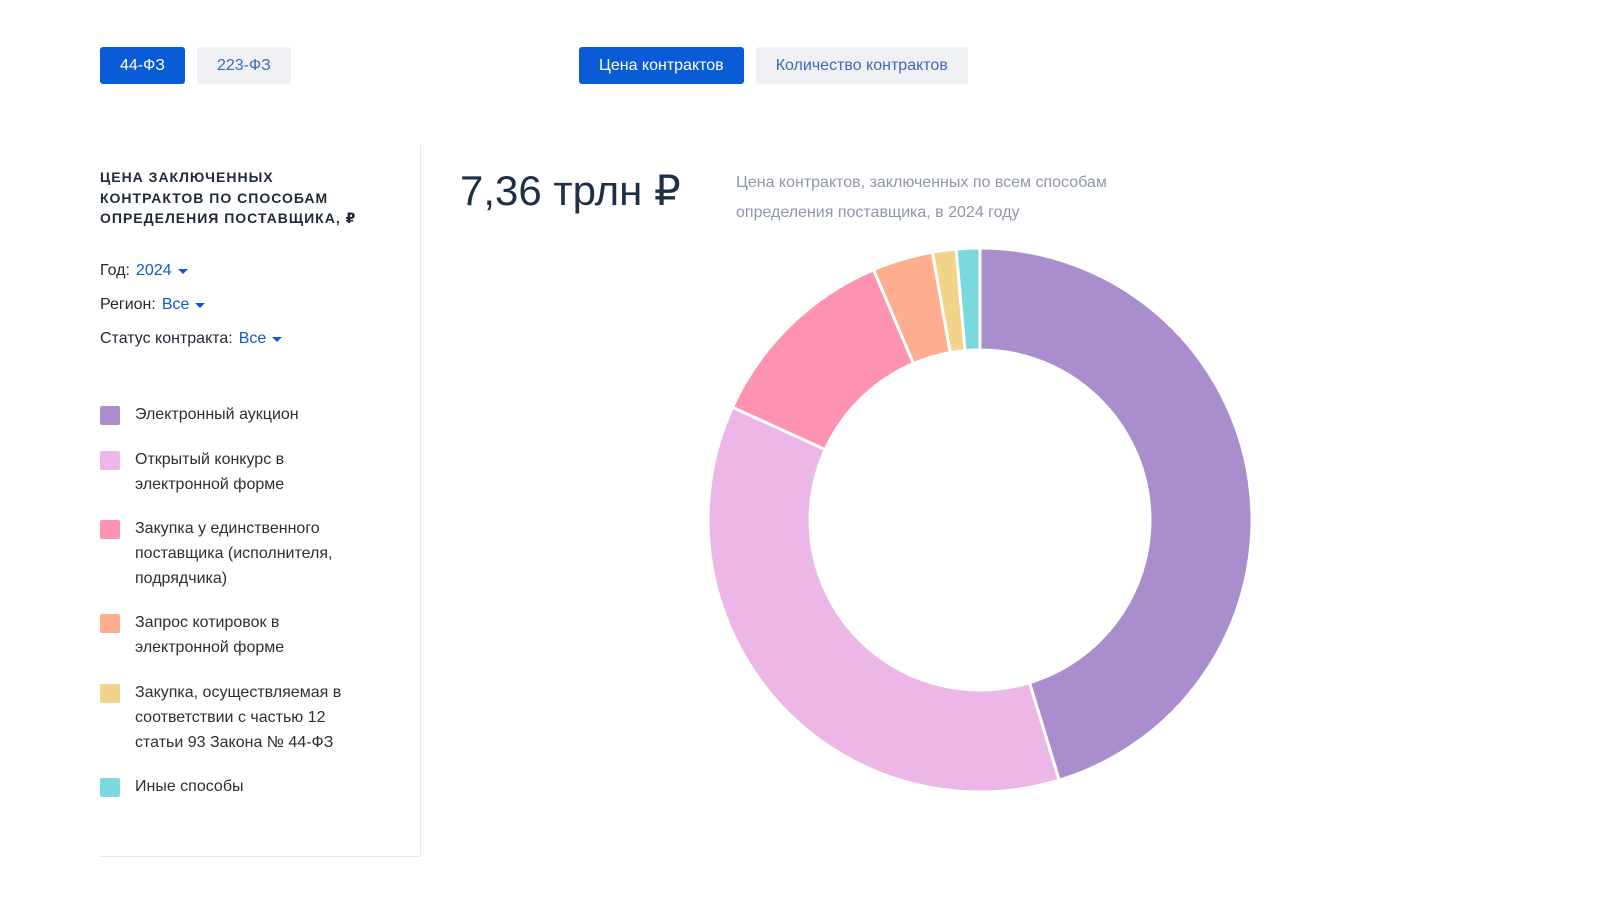  Describe the element at coordinates (189, 786) in the screenshot. I see `legend-label: Иные способы` at that location.